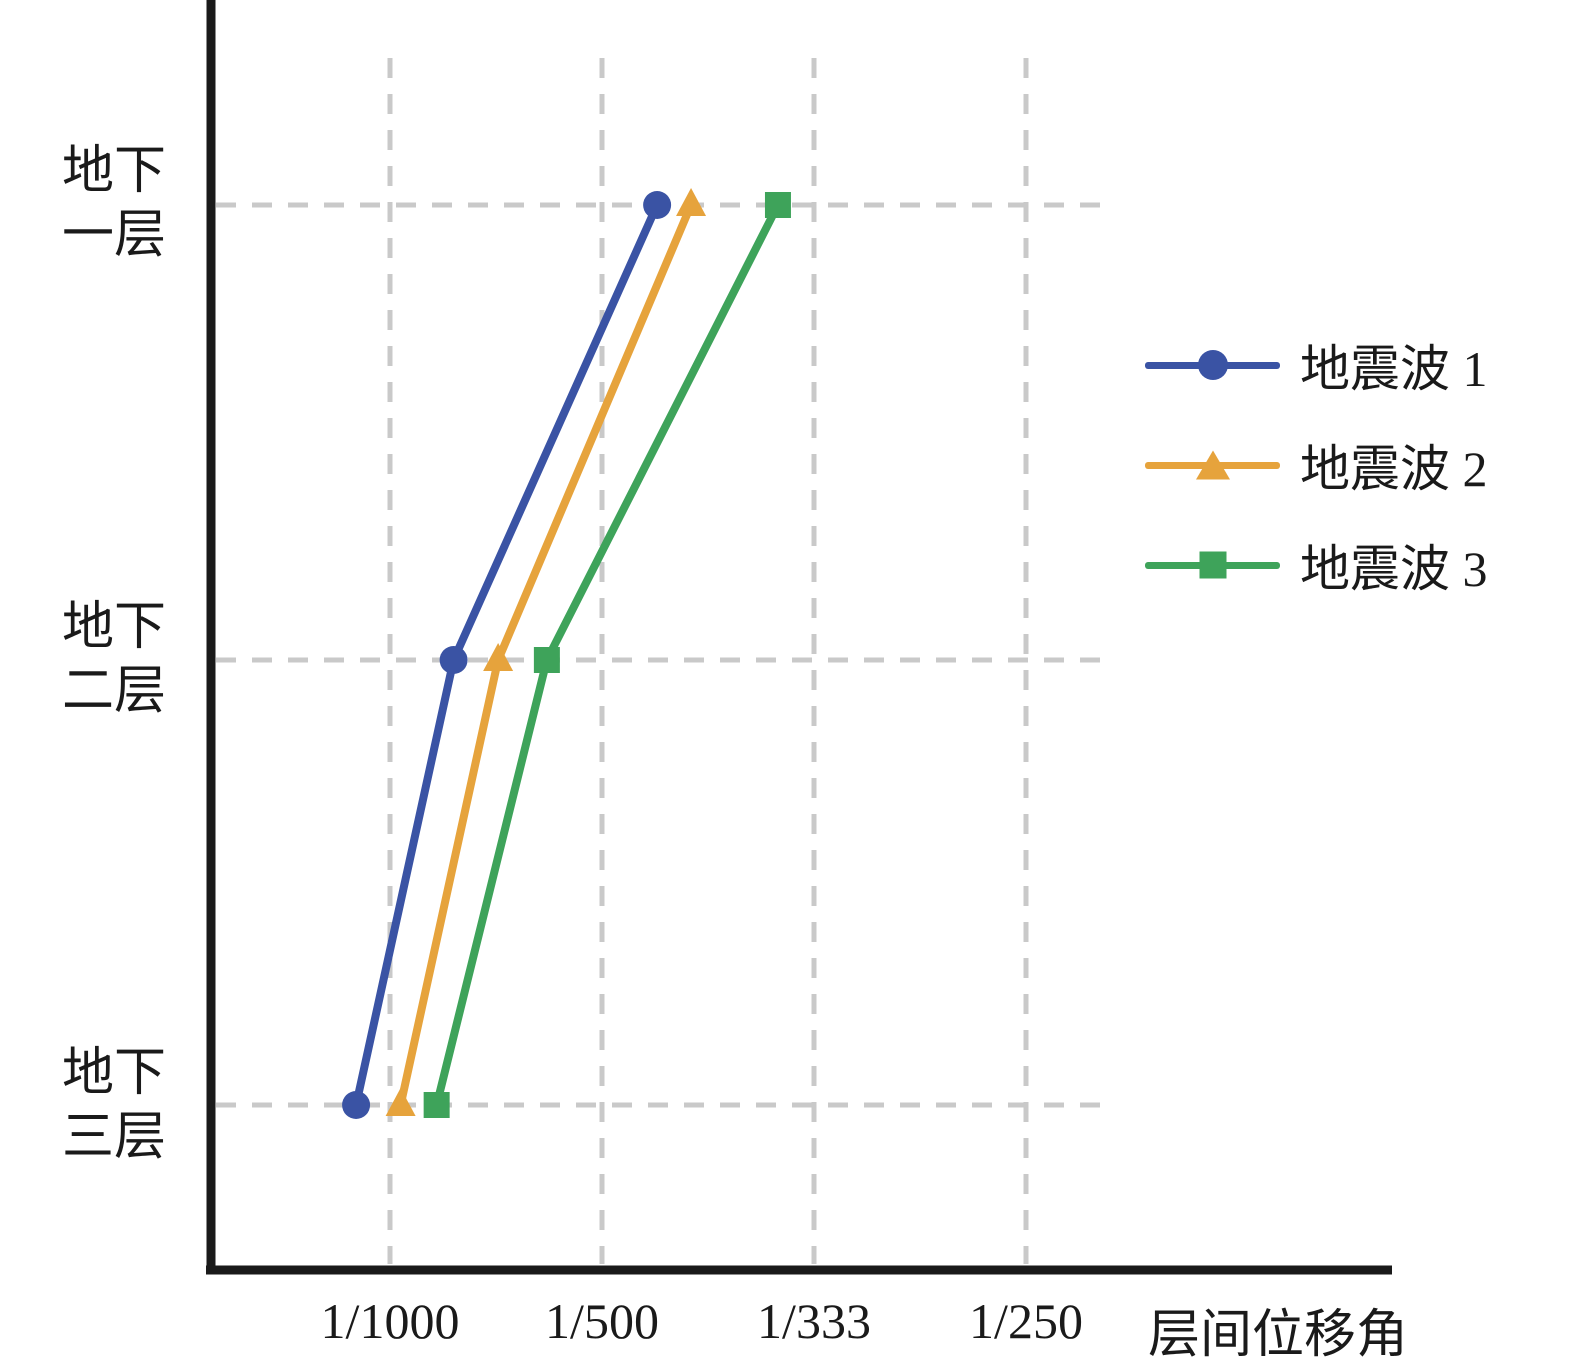  I want to click on y-axis-label-b2: 地下 二层, so click(142, 660).